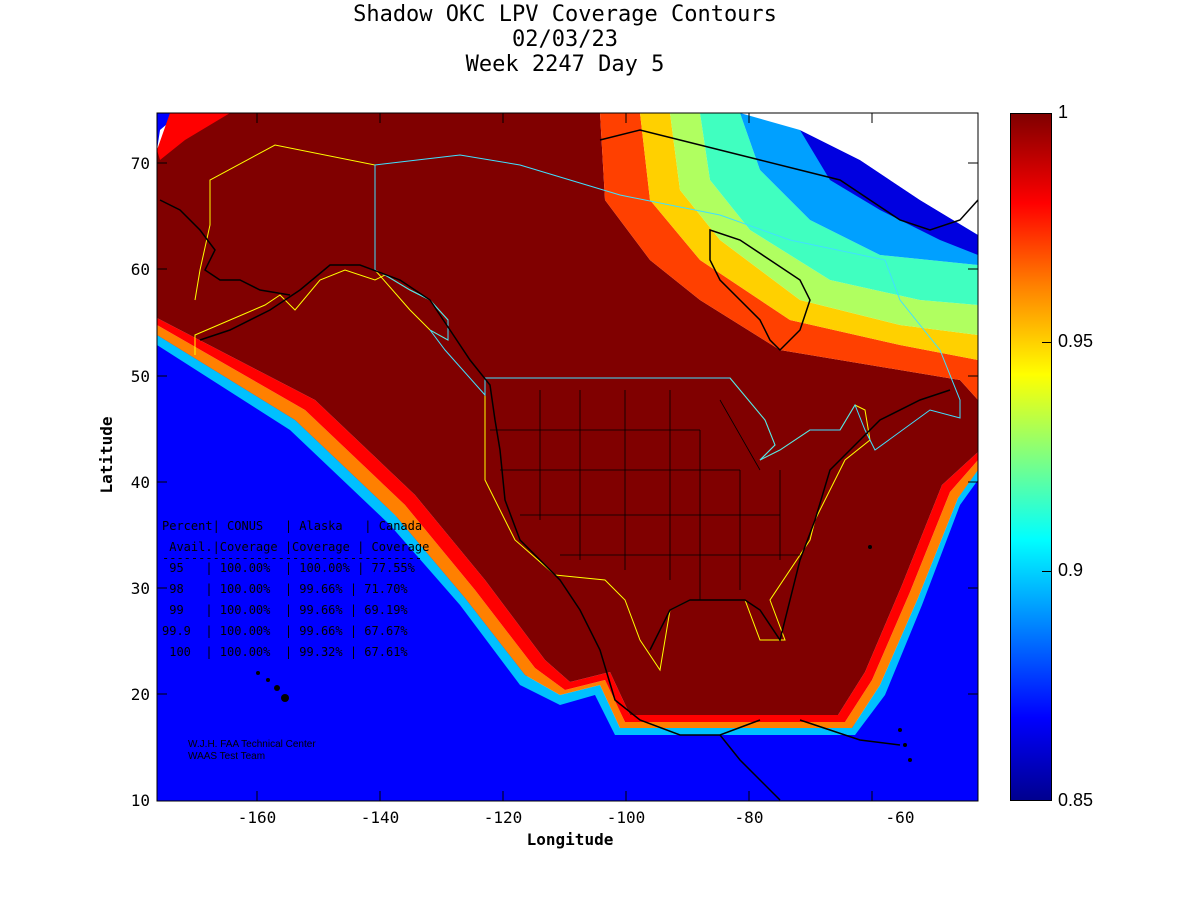 The width and height of the screenshot is (1200, 900). I want to click on x-tick-label: -80, so click(749, 817).